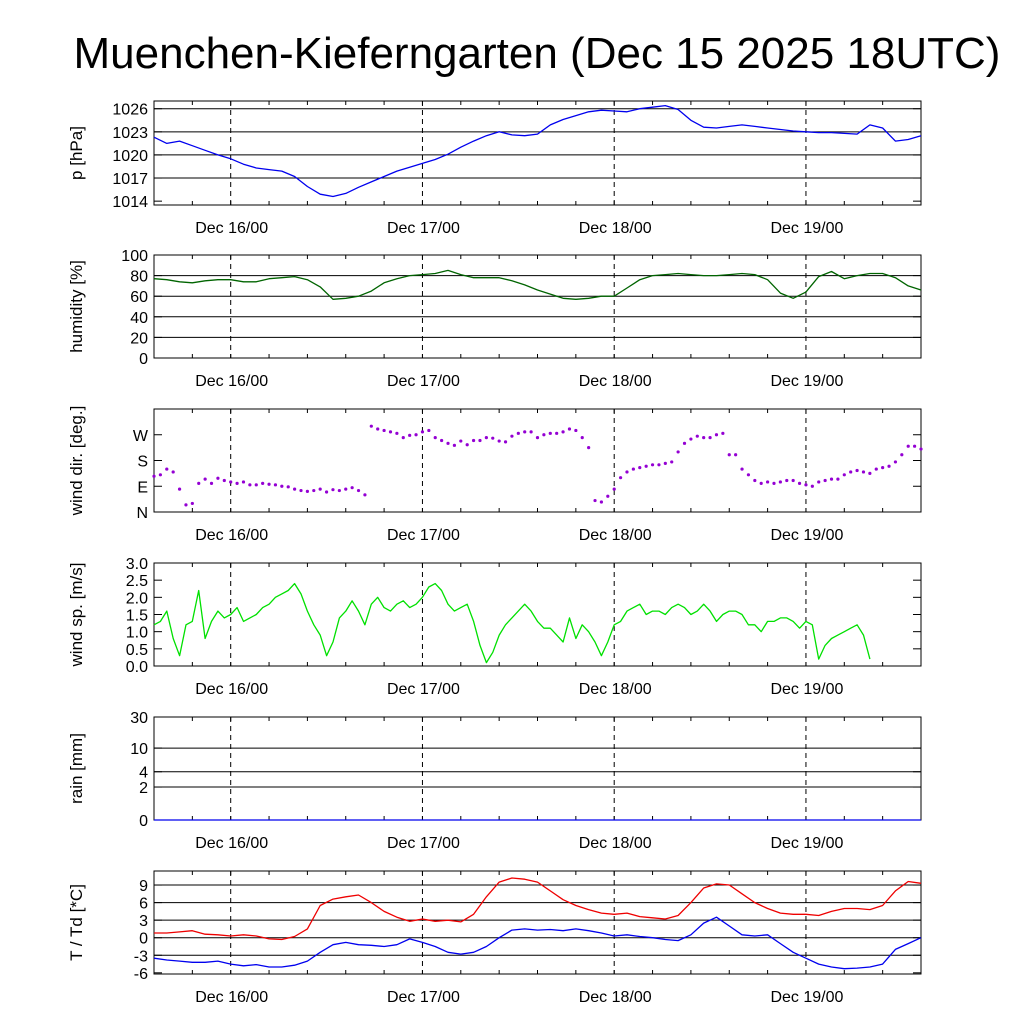 Image resolution: width=1024 pixels, height=1029 pixels. What do you see at coordinates (130, 179) in the screenshot?
I see `pressure-y-tick-label: 1017` at bounding box center [130, 179].